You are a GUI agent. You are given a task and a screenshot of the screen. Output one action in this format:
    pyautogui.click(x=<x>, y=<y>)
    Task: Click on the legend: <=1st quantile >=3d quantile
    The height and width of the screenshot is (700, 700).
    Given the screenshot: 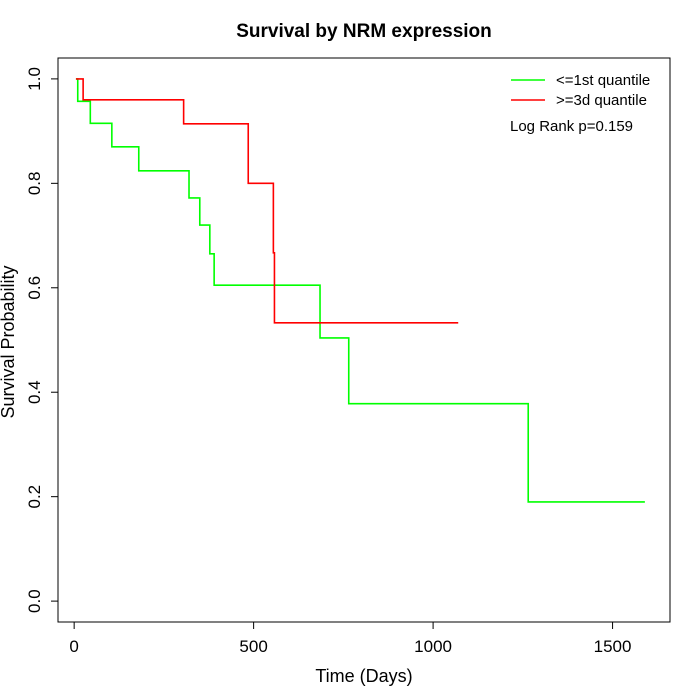 What is the action you would take?
    pyautogui.click(x=580, y=90)
    